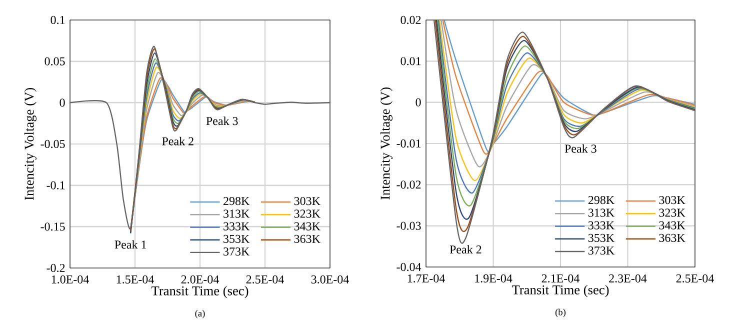 Image resolution: width=732 pixels, height=324 pixels. What do you see at coordinates (409, 267) in the screenshot?
I see `y-tick-label: -0.04` at bounding box center [409, 267].